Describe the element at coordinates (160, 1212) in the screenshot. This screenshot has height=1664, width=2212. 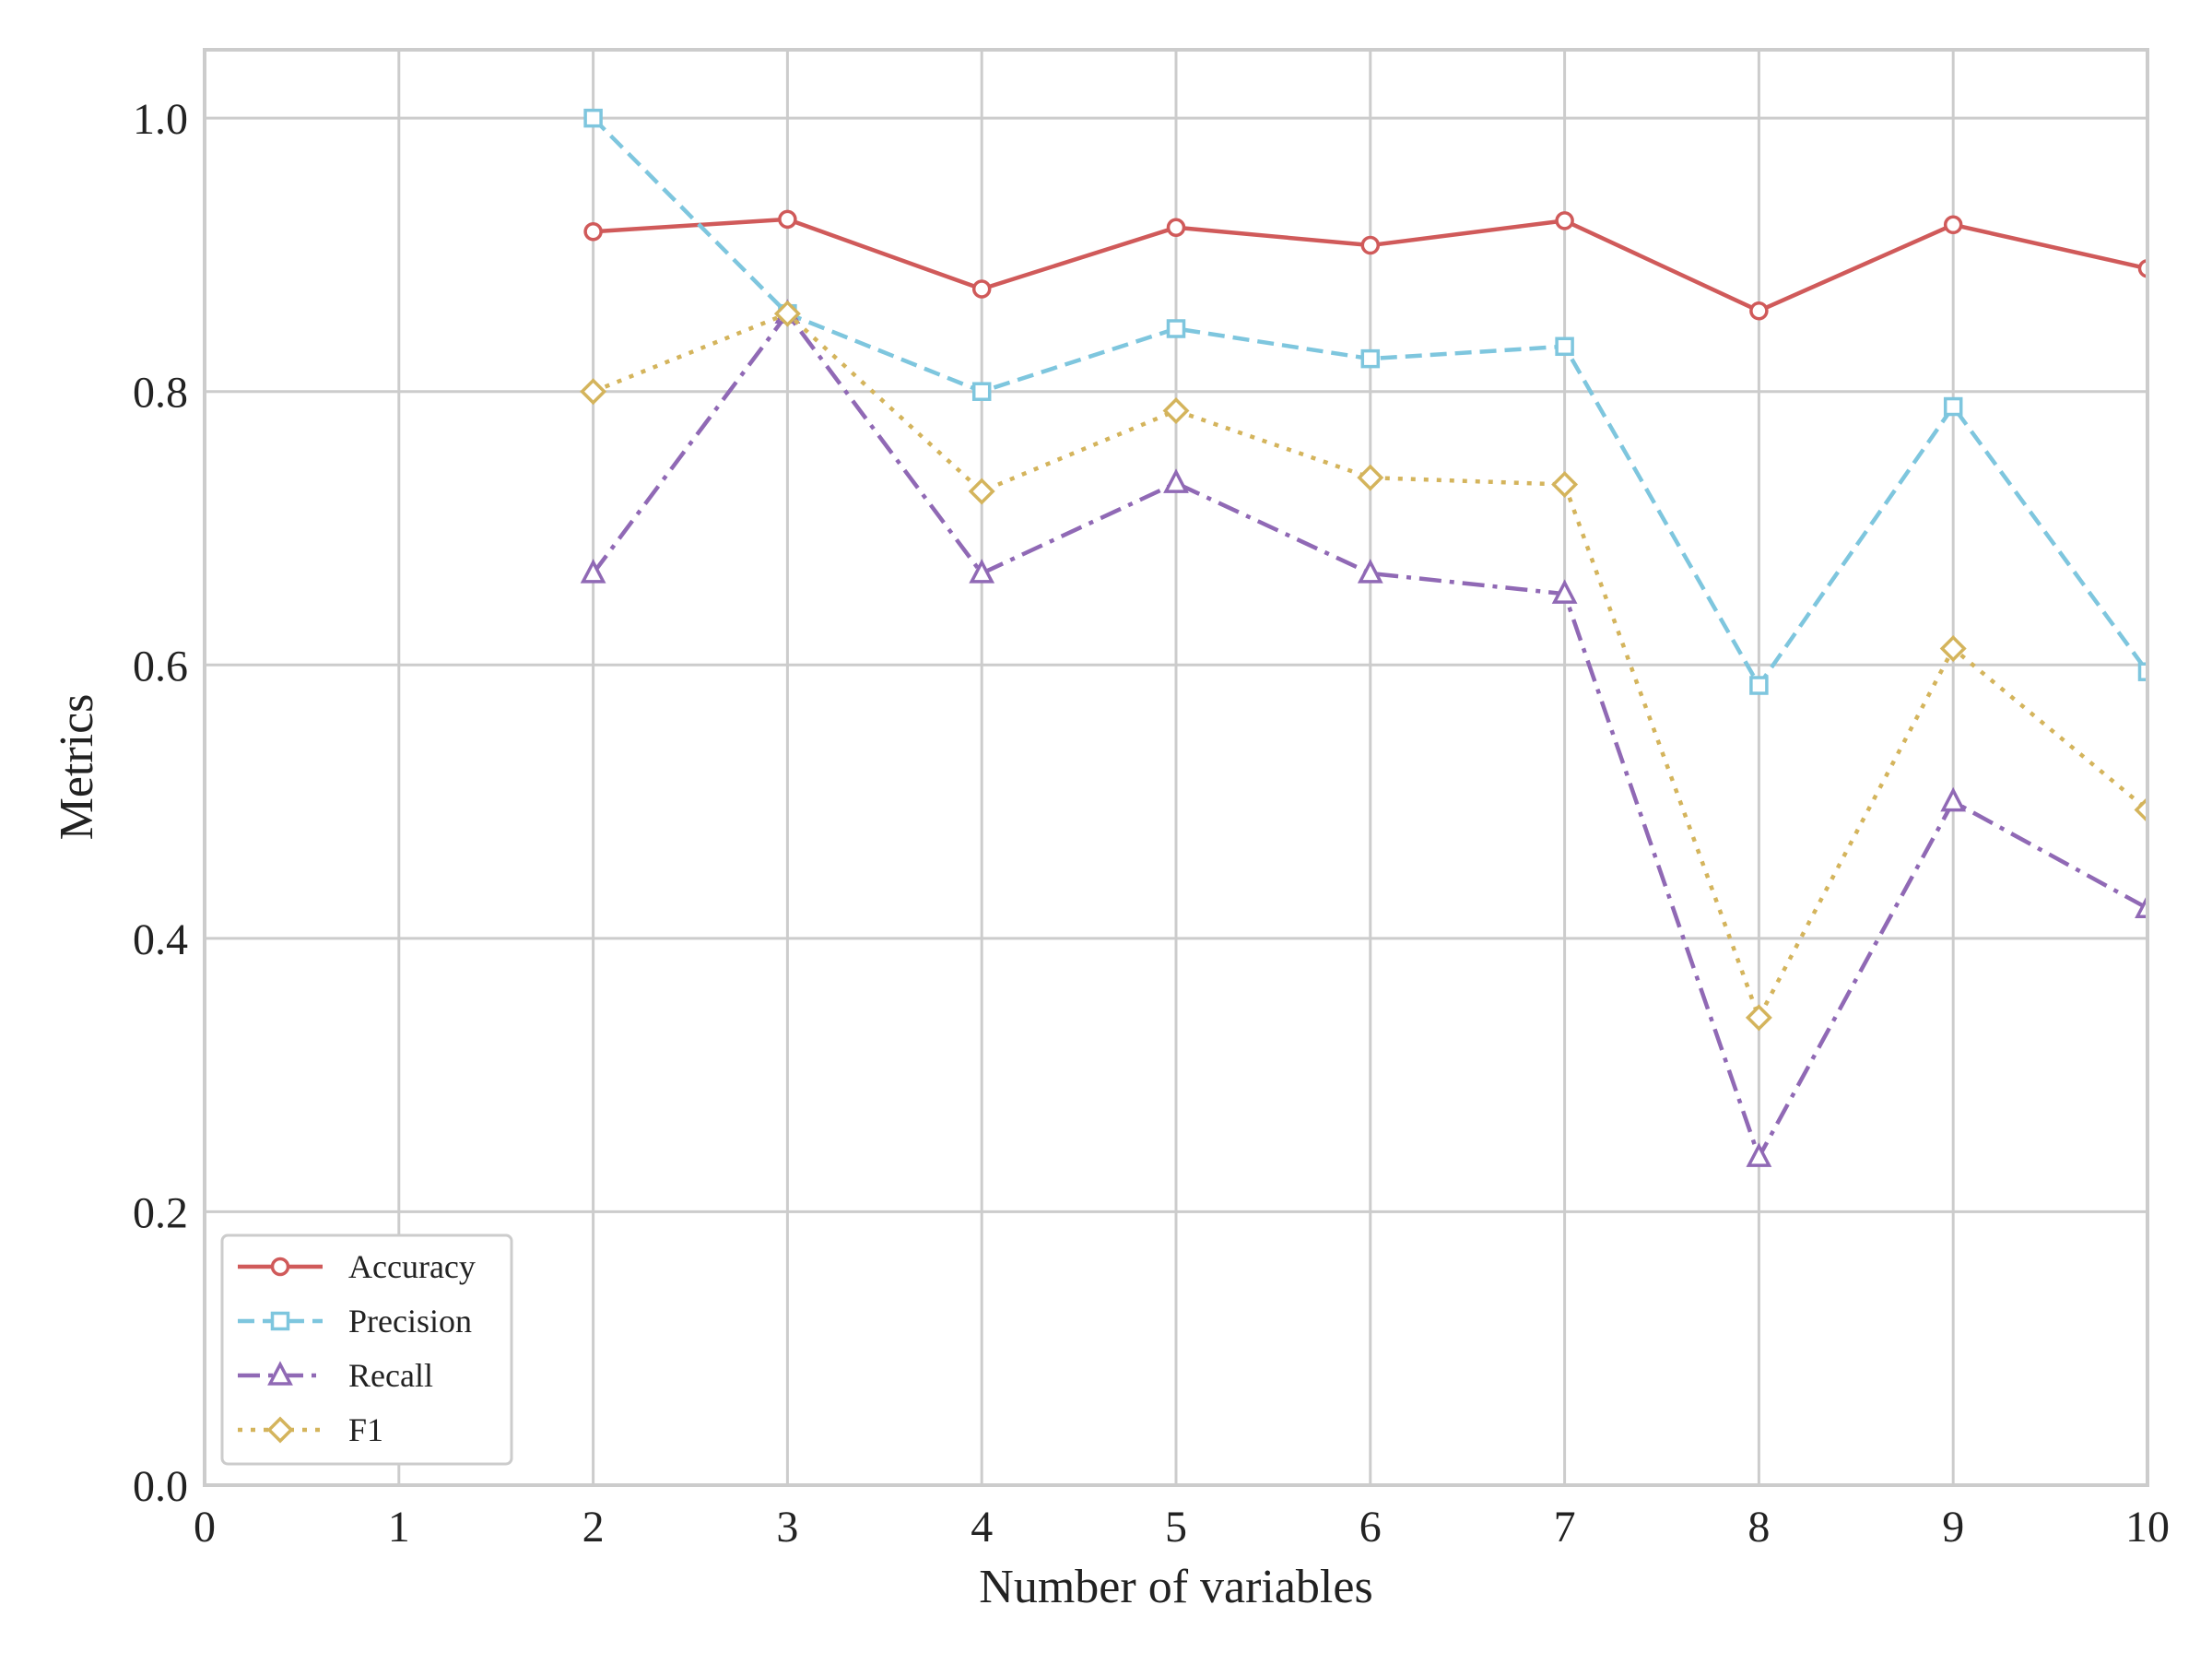
I see `y-tick-label: 0.2` at that location.